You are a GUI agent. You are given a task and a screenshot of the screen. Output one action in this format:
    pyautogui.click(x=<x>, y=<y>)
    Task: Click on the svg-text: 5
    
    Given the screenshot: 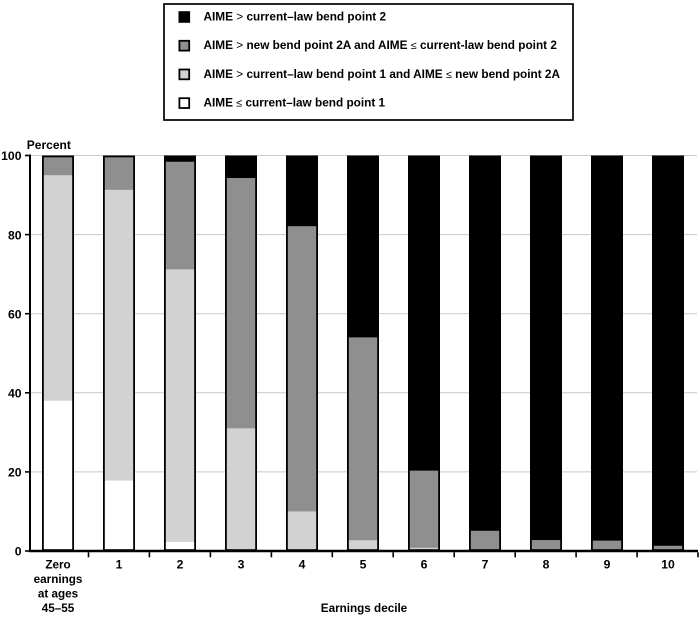 What is the action you would take?
    pyautogui.click(x=363, y=565)
    